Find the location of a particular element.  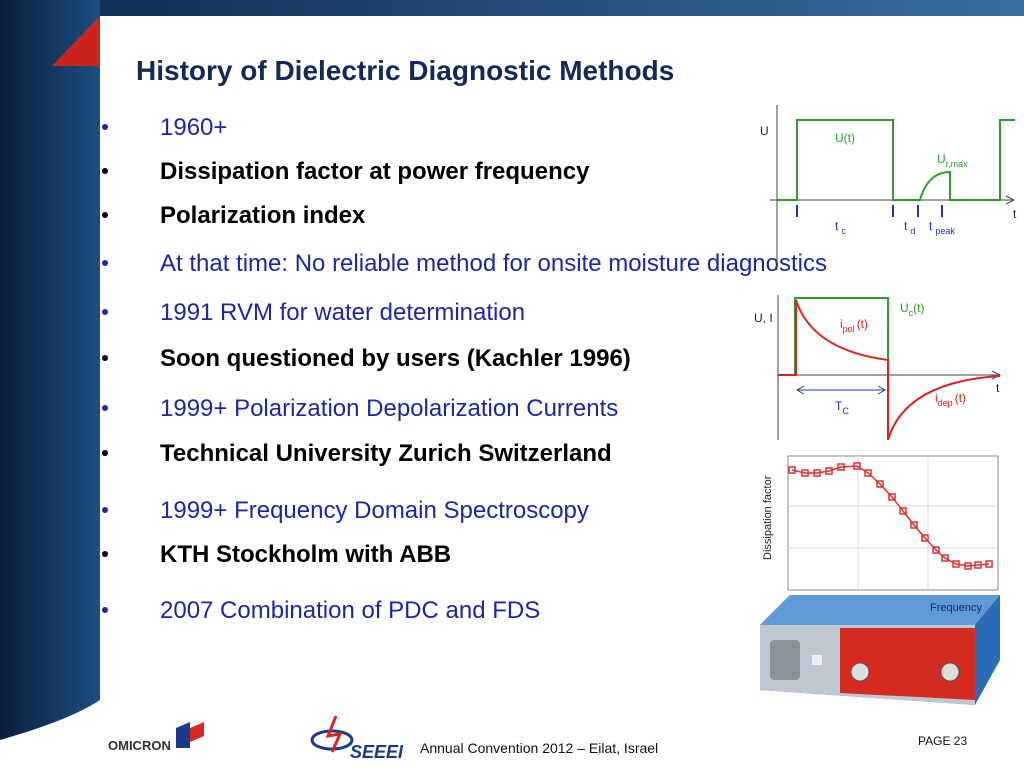

title: History of Dielectric Diagnostic Methods is located at coordinates (405, 70).